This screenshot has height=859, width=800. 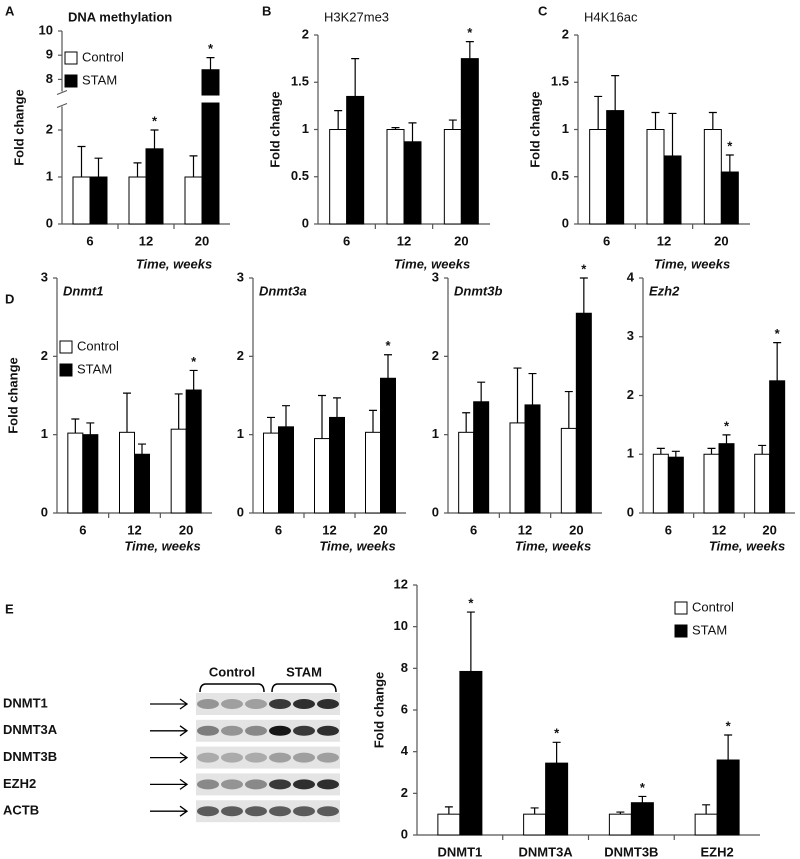 What do you see at coordinates (631, 851) in the screenshot?
I see `x-tick-label: DNMT3B` at bounding box center [631, 851].